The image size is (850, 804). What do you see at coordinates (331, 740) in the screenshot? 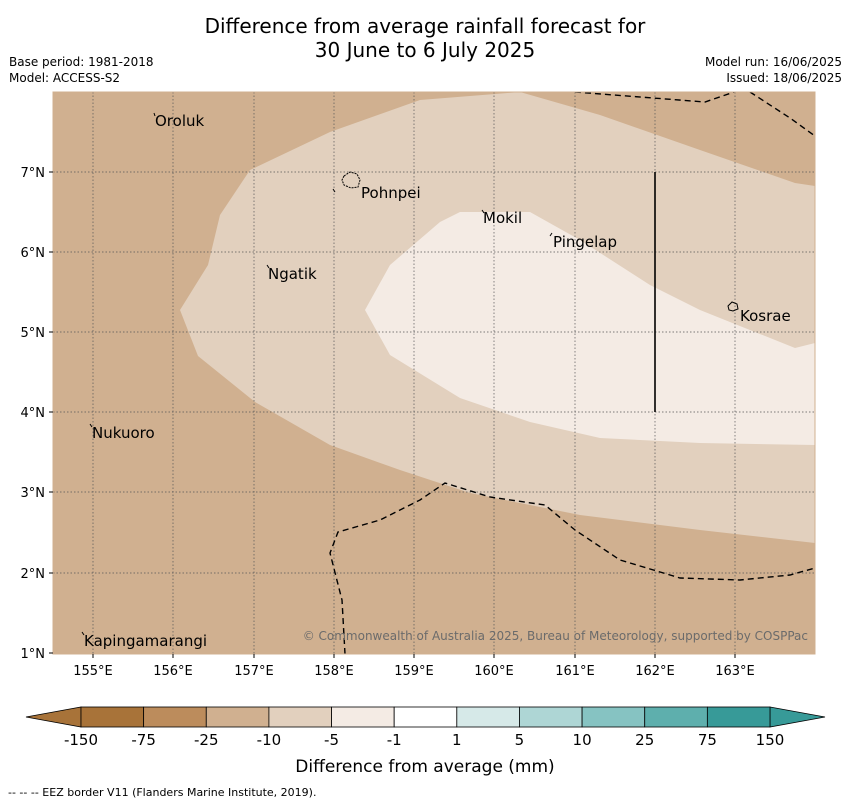
I see `colorbar-tick-label: -5` at bounding box center [331, 740].